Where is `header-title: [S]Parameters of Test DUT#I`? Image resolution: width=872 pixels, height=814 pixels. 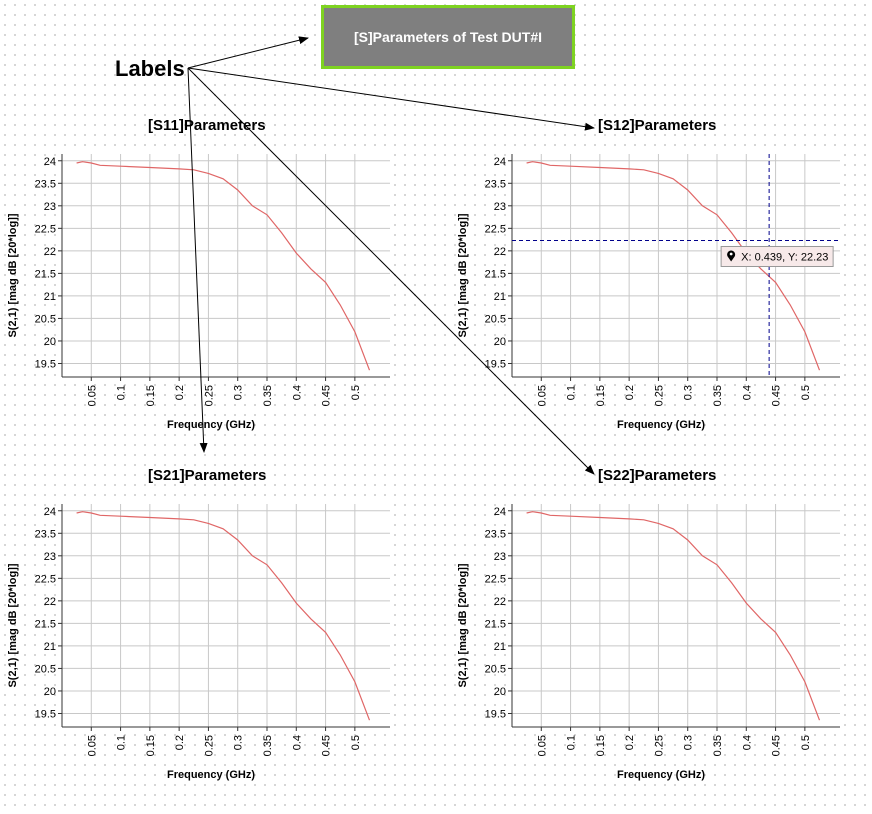
header-title: [S]Parameters of Test DUT#I is located at coordinates (447, 37).